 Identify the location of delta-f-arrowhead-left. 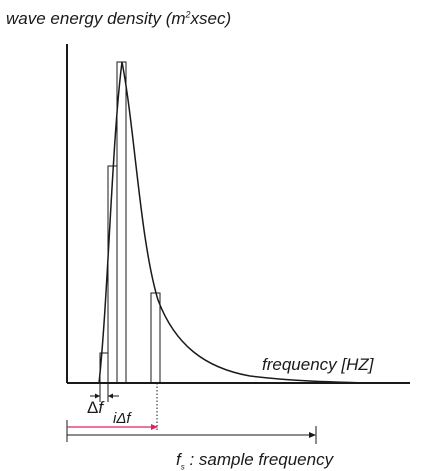
(97, 396).